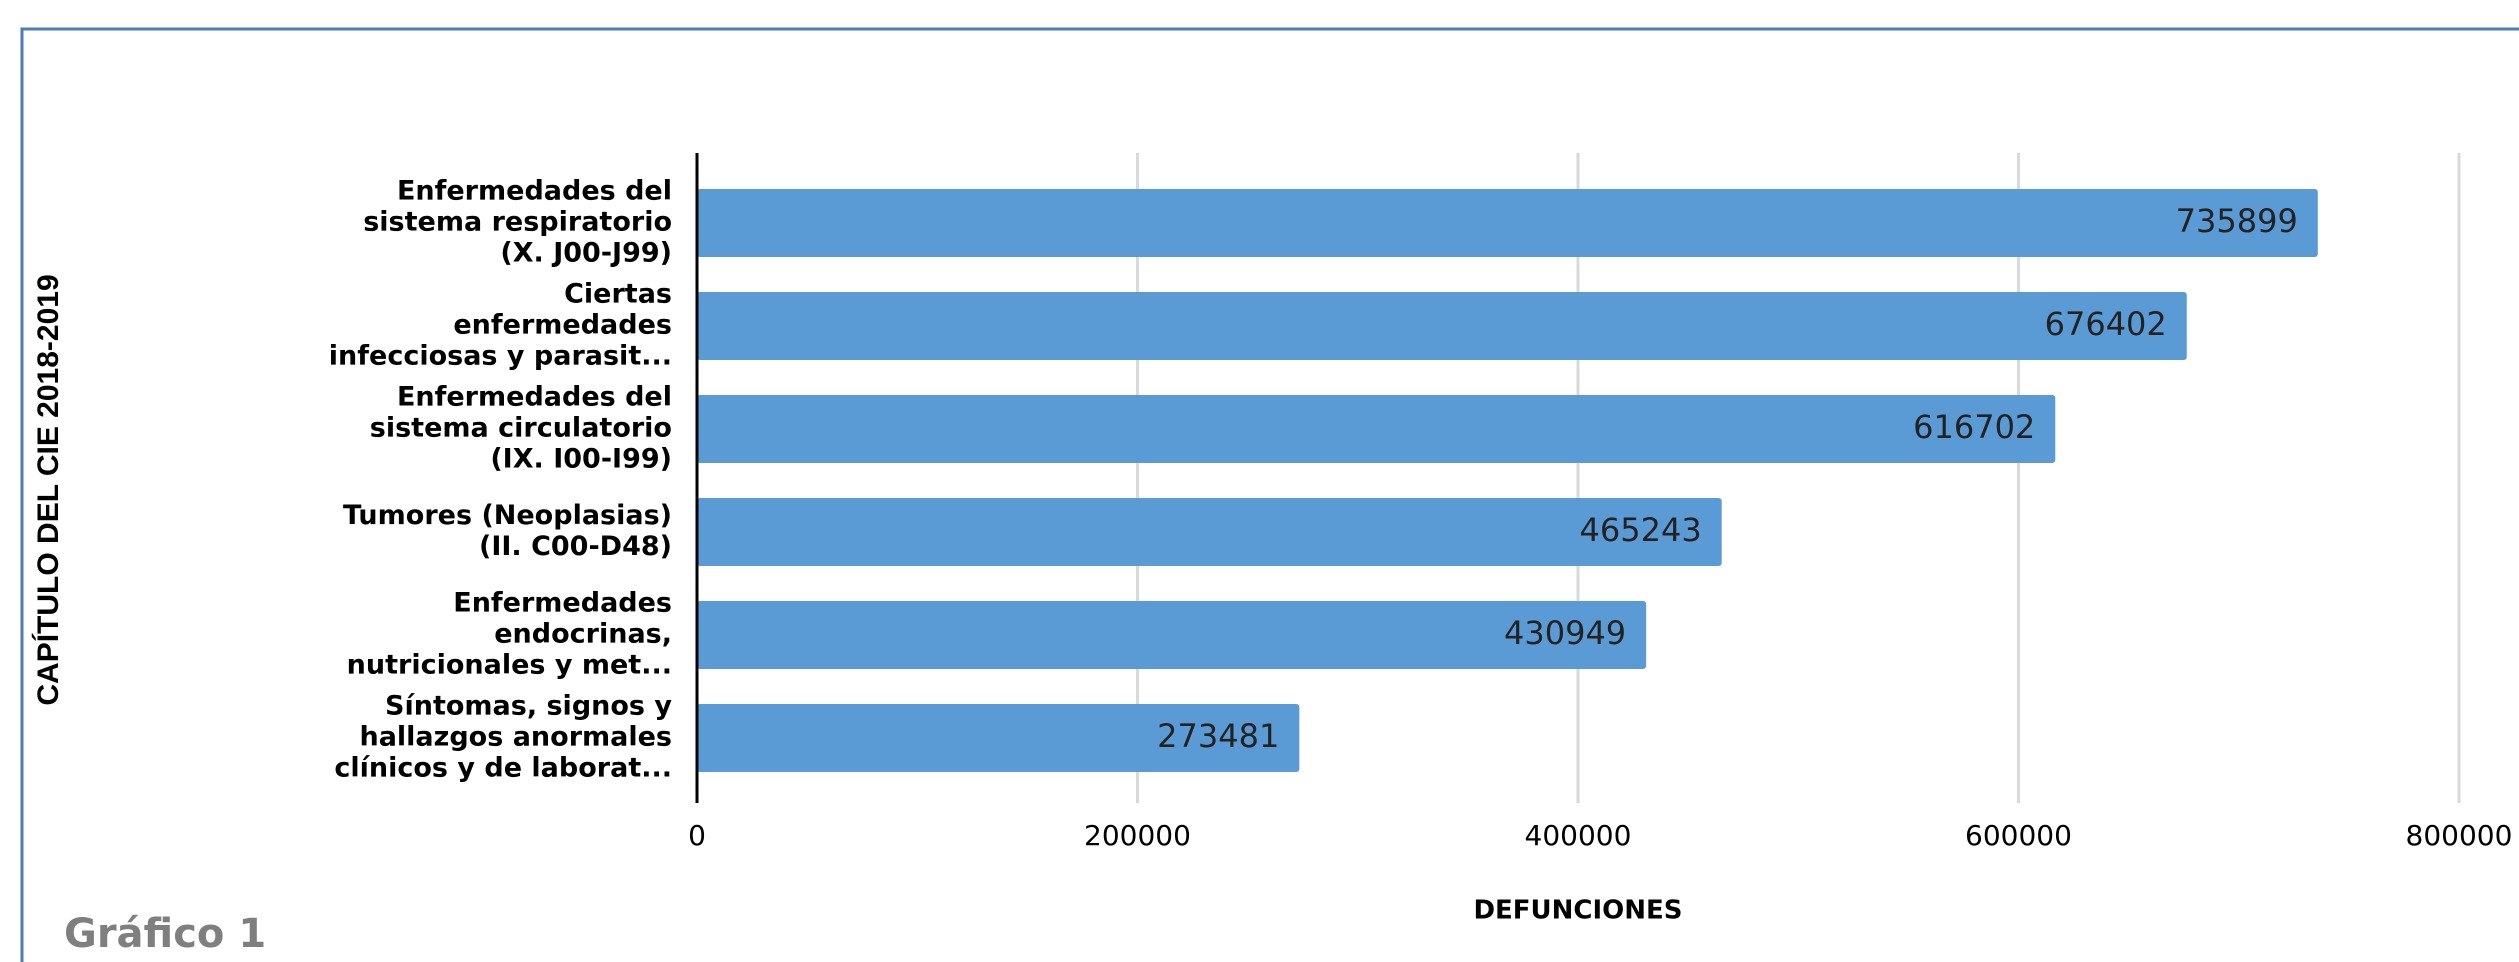  What do you see at coordinates (1577, 911) in the screenshot?
I see `x-axis-label: DEFUNCIONES` at bounding box center [1577, 911].